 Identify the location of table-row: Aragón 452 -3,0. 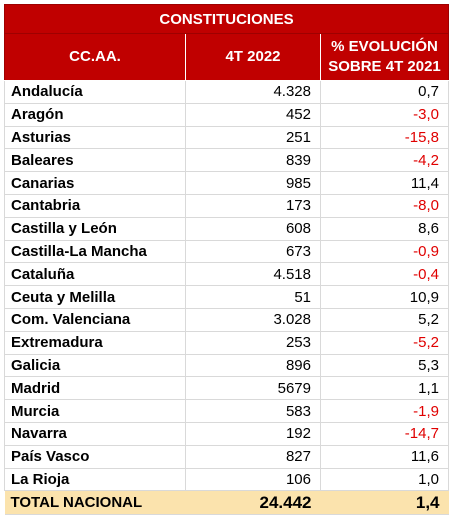
(226, 115).